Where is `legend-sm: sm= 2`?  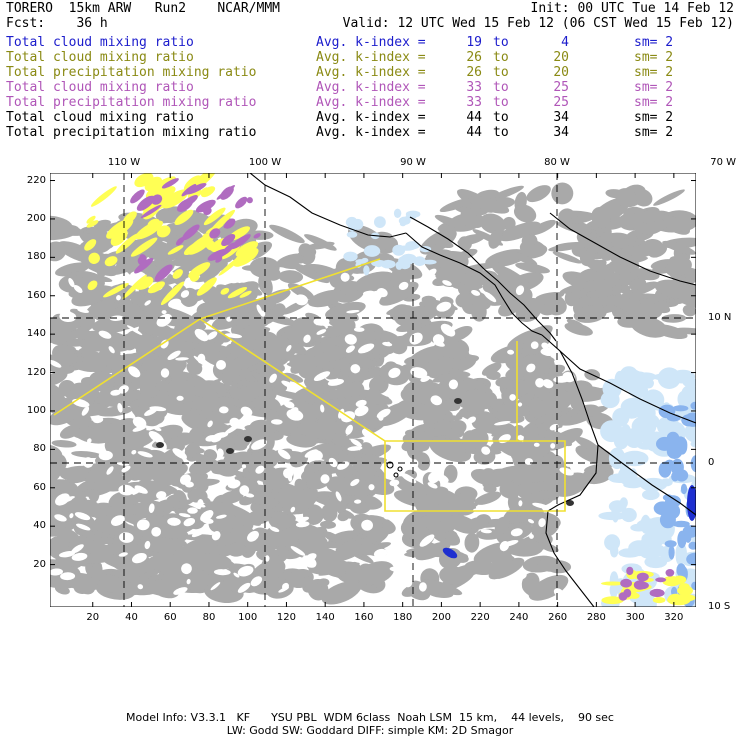
legend-sm: sm= 2 is located at coordinates (654, 72).